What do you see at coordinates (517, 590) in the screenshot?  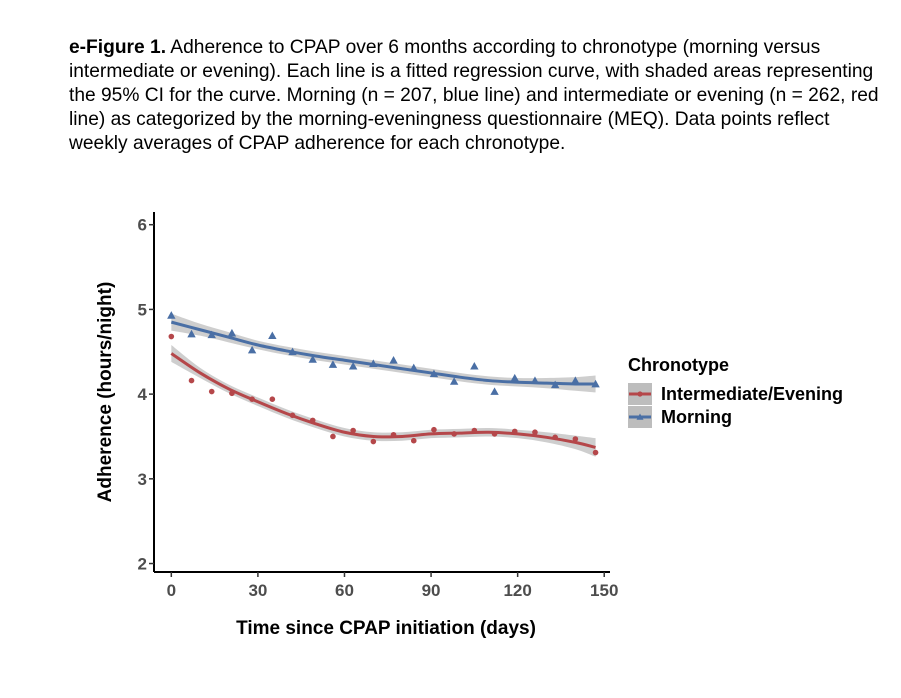 I see `x-tick-label: 120` at bounding box center [517, 590].